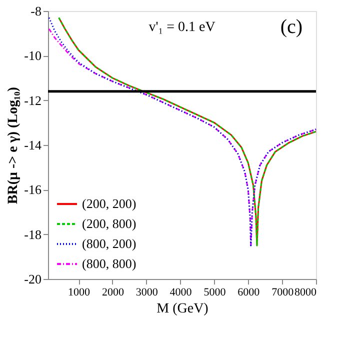 The height and width of the screenshot is (346, 346). I want to click on x-tick-label: 1000, so click(79, 292).